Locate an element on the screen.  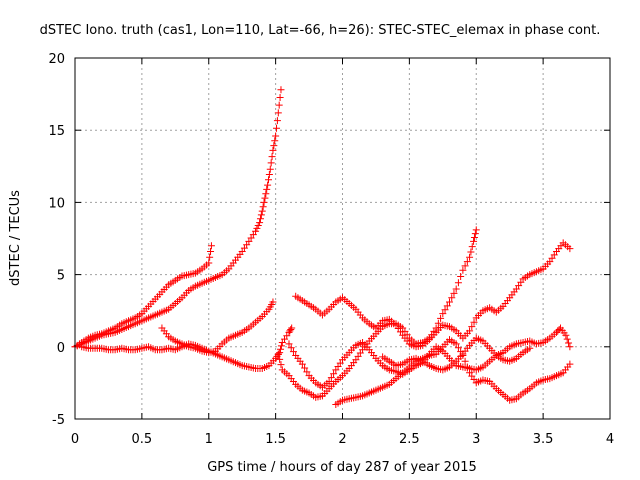
y-axis-label: dSTEC / TECUs is located at coordinates (15, 238).